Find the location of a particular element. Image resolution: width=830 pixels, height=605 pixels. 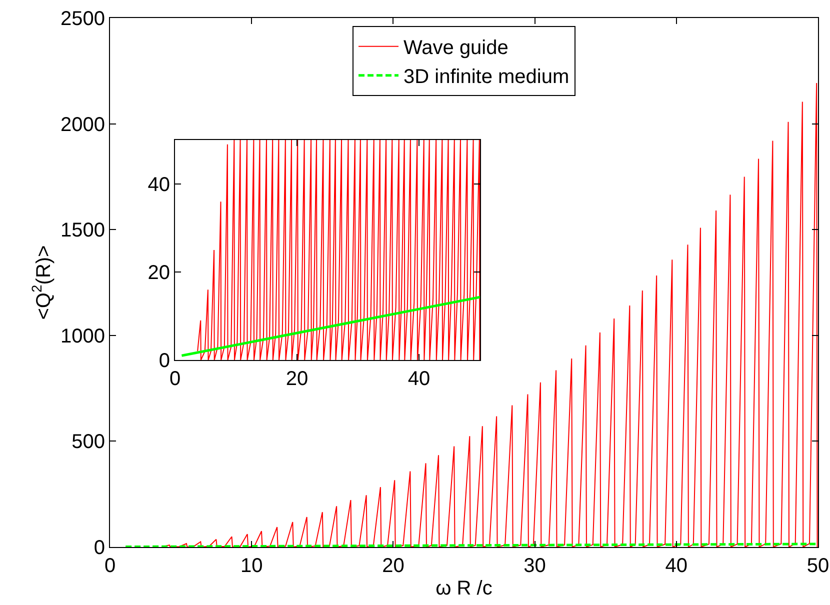

y-tick-label: 1500 is located at coordinates (82, 231).